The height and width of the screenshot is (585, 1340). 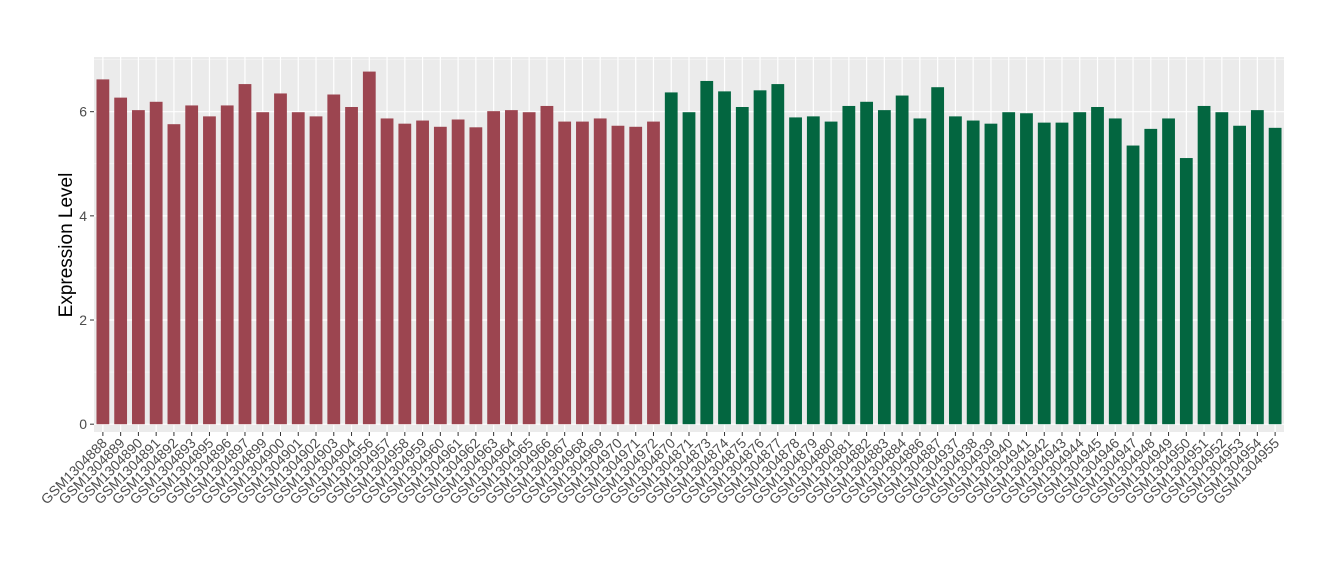 I want to click on bar-GSM1304949, so click(x=1168, y=271).